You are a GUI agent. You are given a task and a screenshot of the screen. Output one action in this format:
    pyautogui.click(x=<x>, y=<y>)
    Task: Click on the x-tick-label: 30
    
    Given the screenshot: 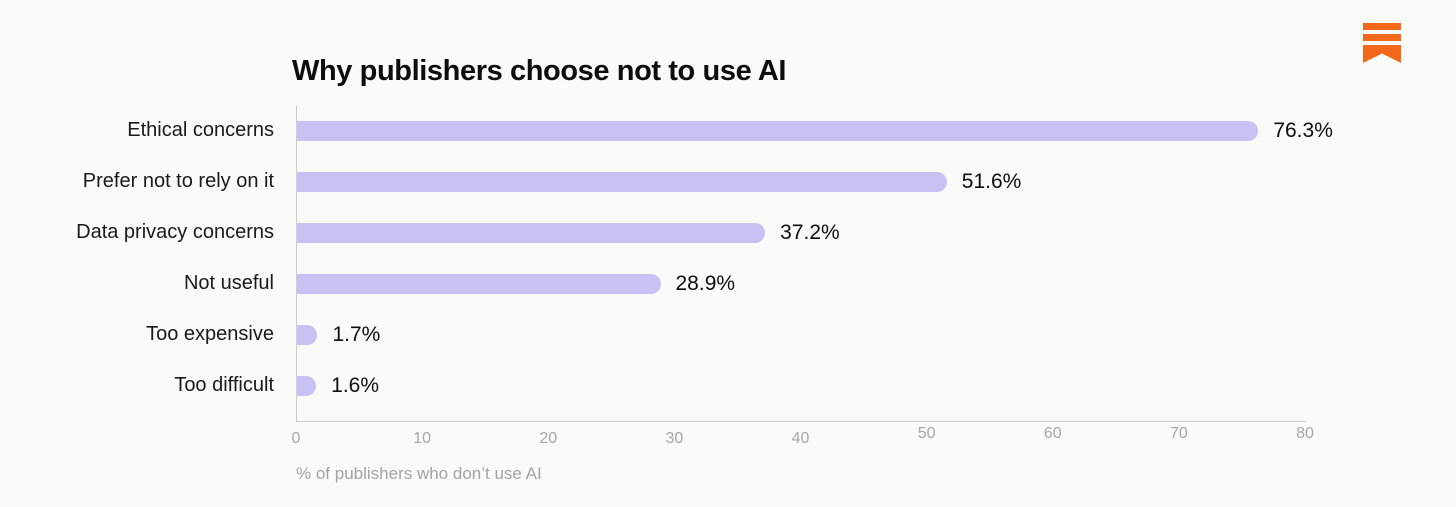 What is the action you would take?
    pyautogui.click(x=674, y=438)
    